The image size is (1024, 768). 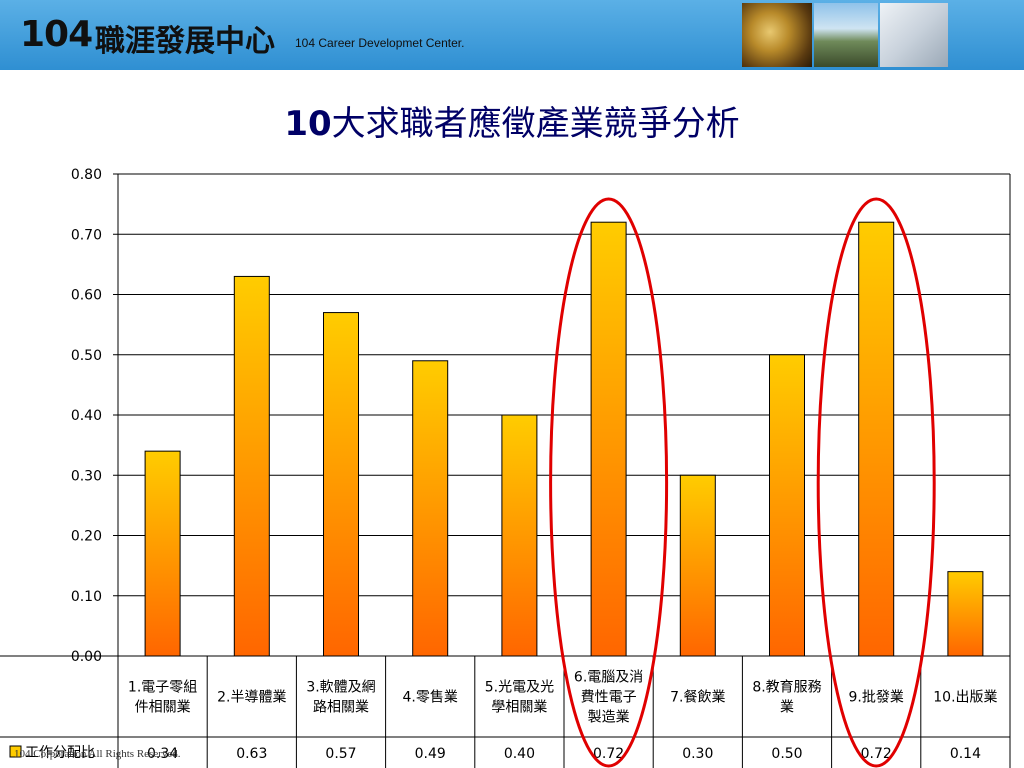 What do you see at coordinates (786, 698) in the screenshot?
I see `x-category-label: 8.教育服務業` at bounding box center [786, 698].